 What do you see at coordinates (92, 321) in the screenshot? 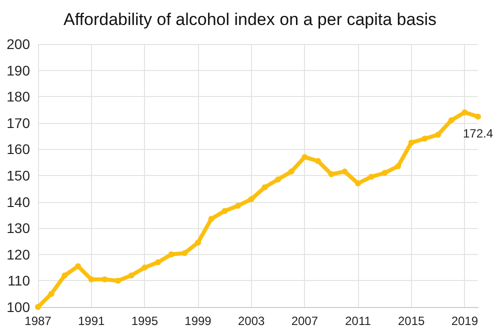
I see `x-tick-label: 1991` at bounding box center [92, 321].